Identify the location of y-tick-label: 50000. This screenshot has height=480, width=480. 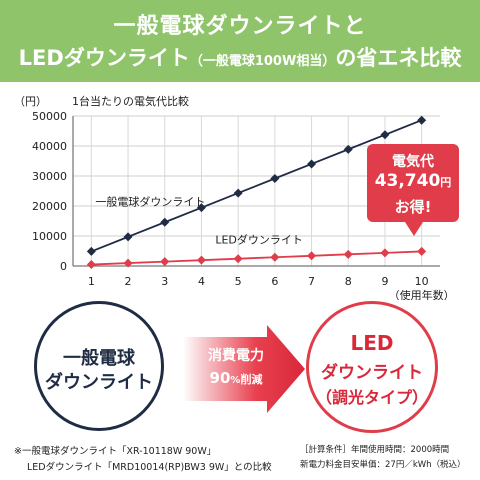
(49, 116).